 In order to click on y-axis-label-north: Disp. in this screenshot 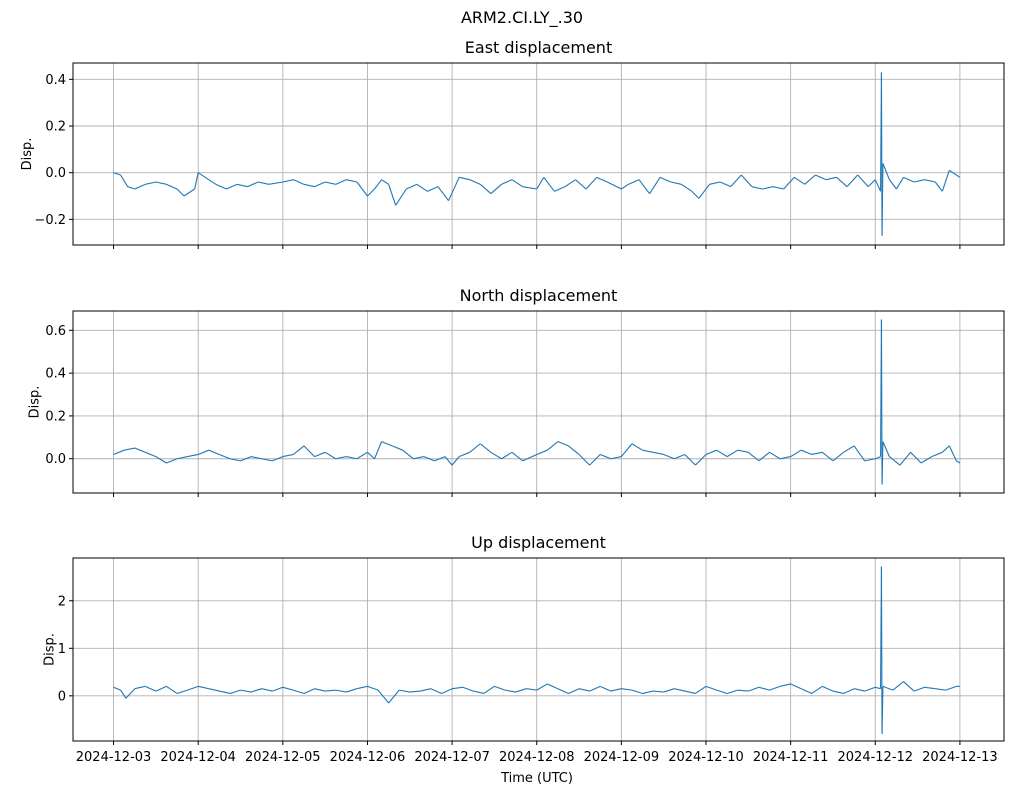, I will do `click(35, 402)`.